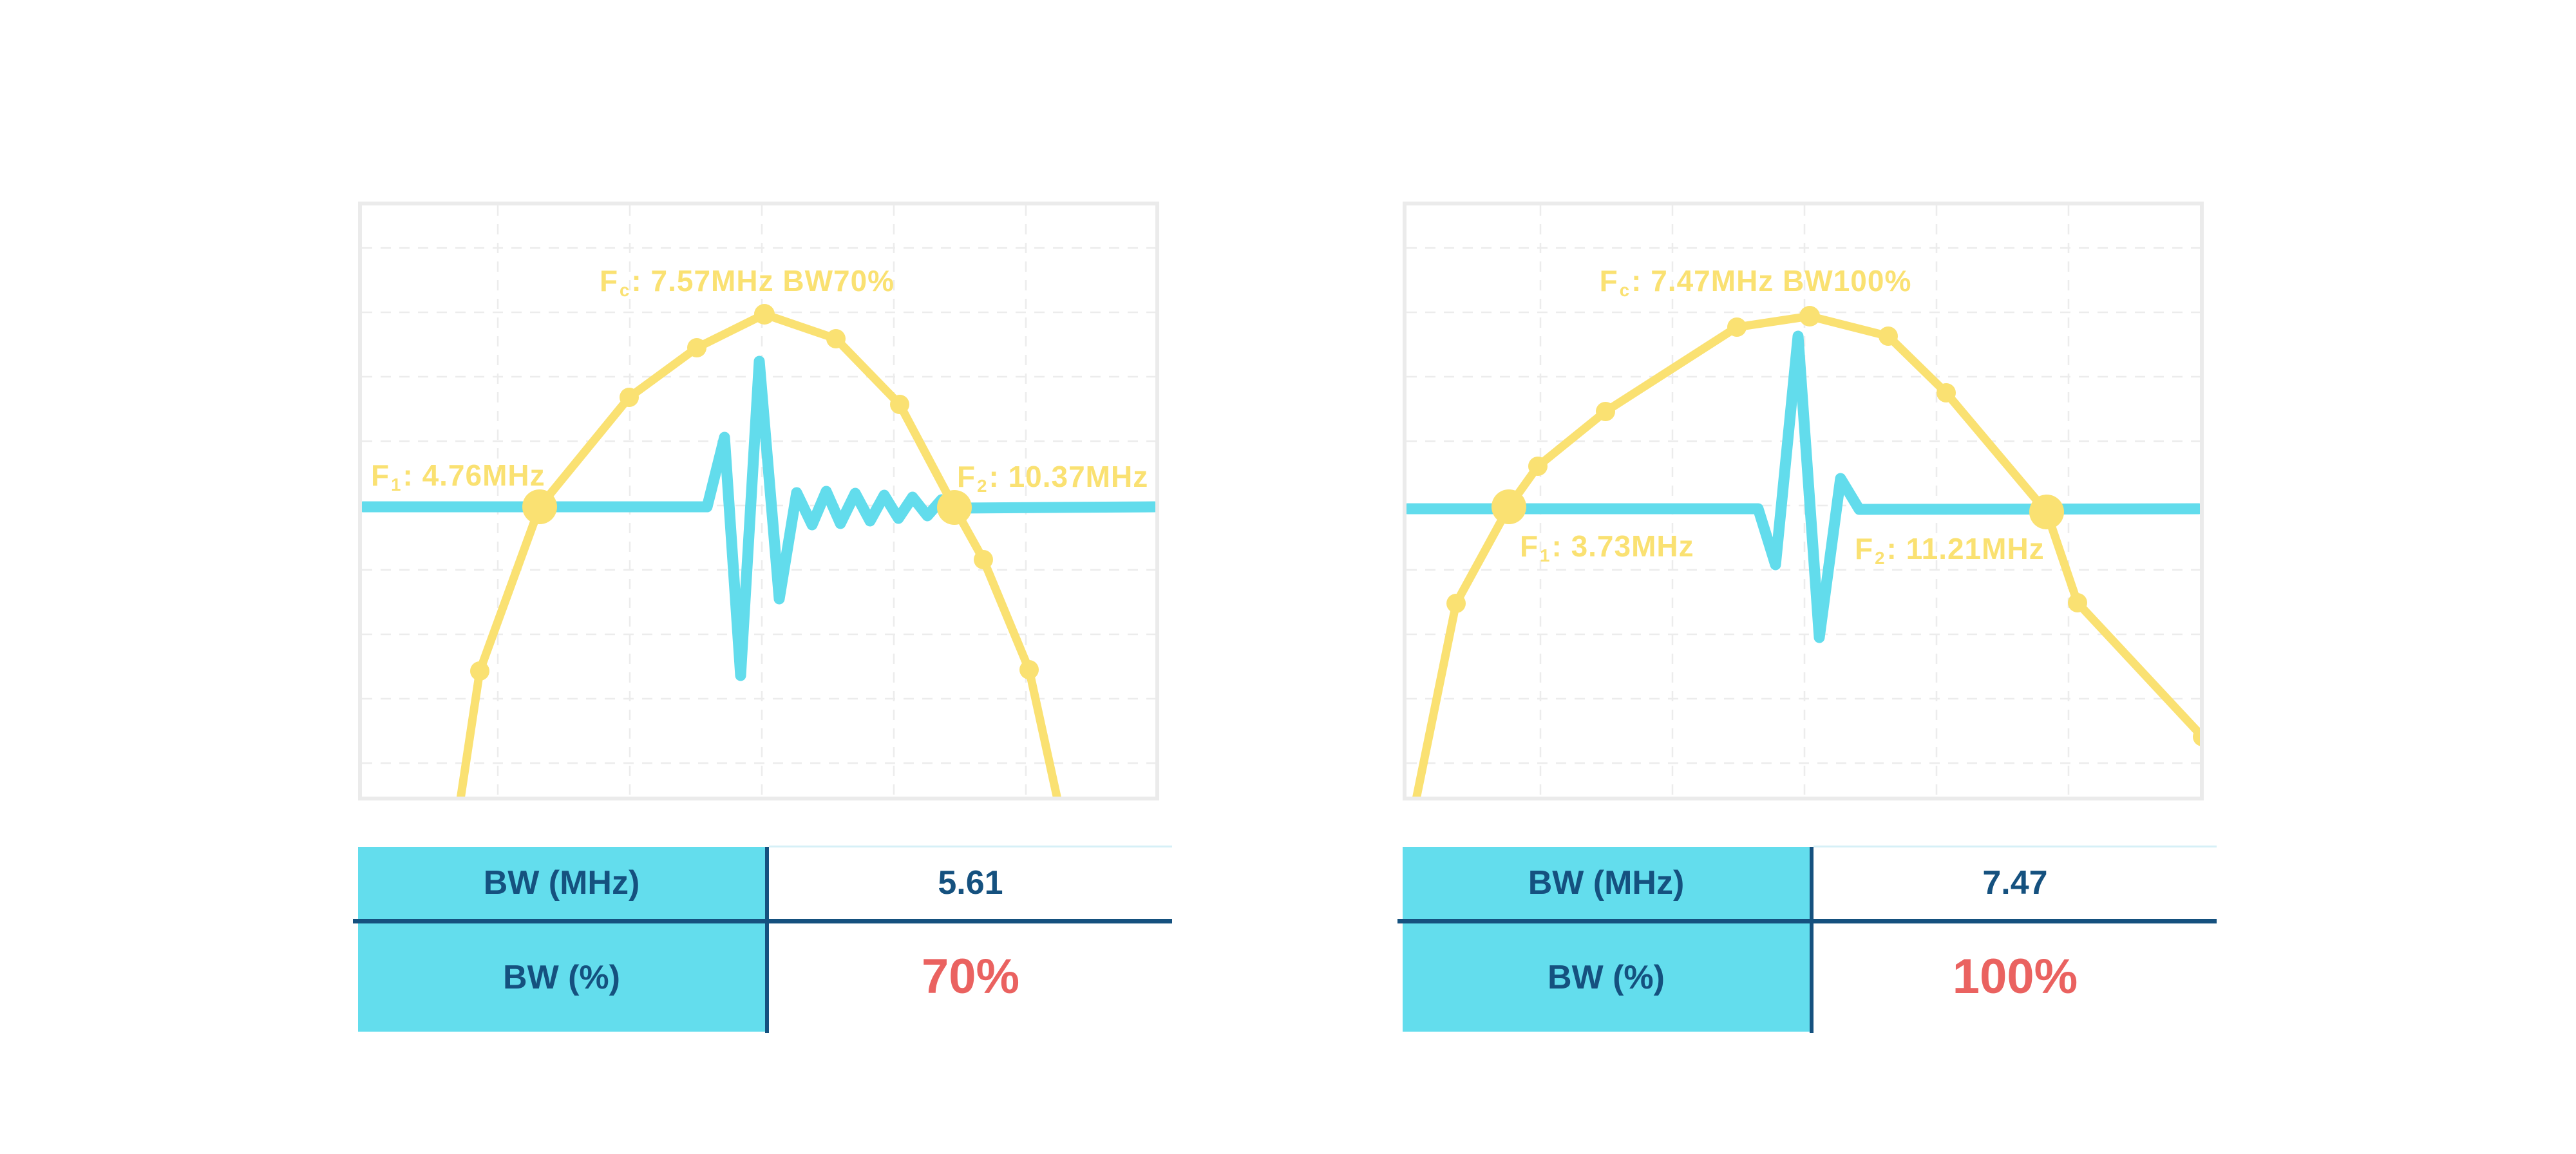 This screenshot has height=1154, width=2576. I want to click on f2-annotation: F2: 10.37MHz, so click(1053, 478).